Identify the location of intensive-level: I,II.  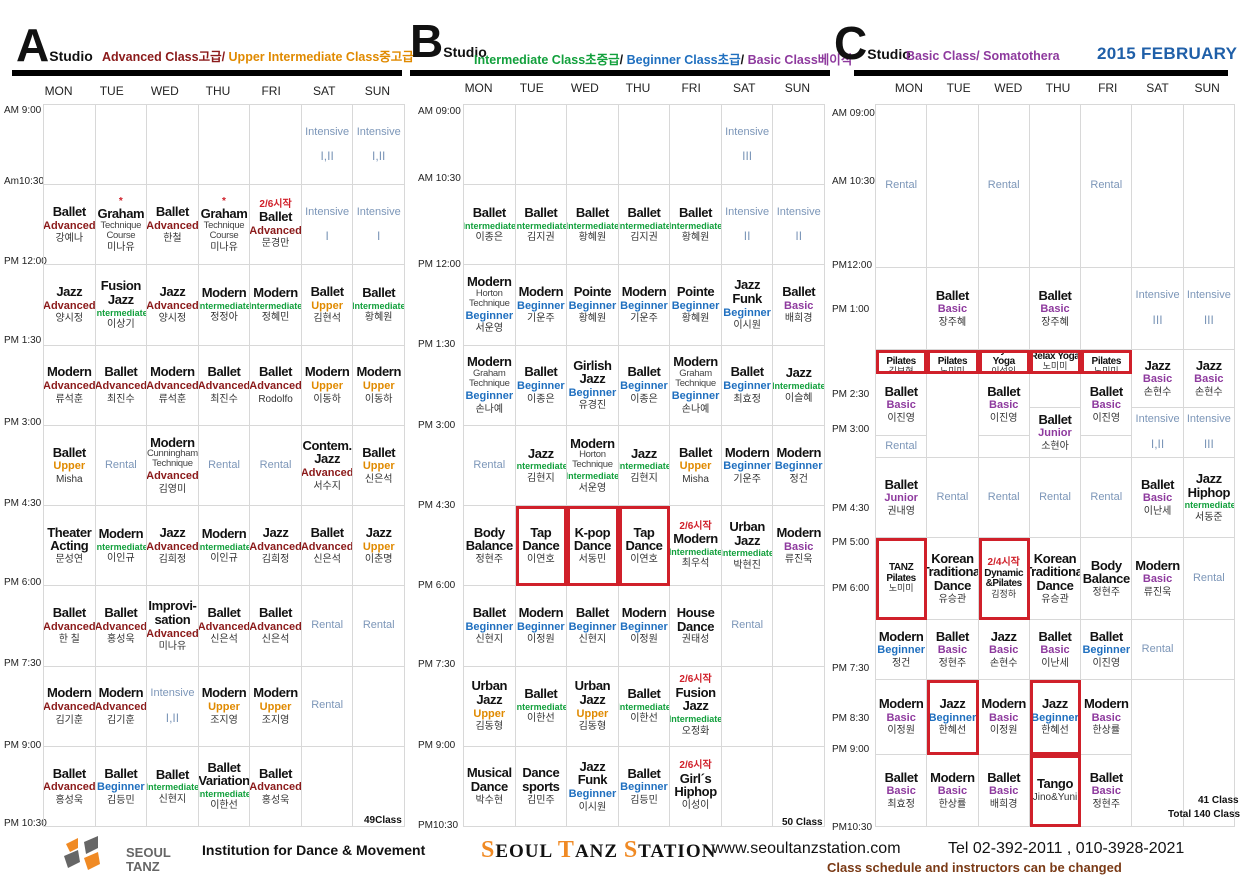
(1157, 443).